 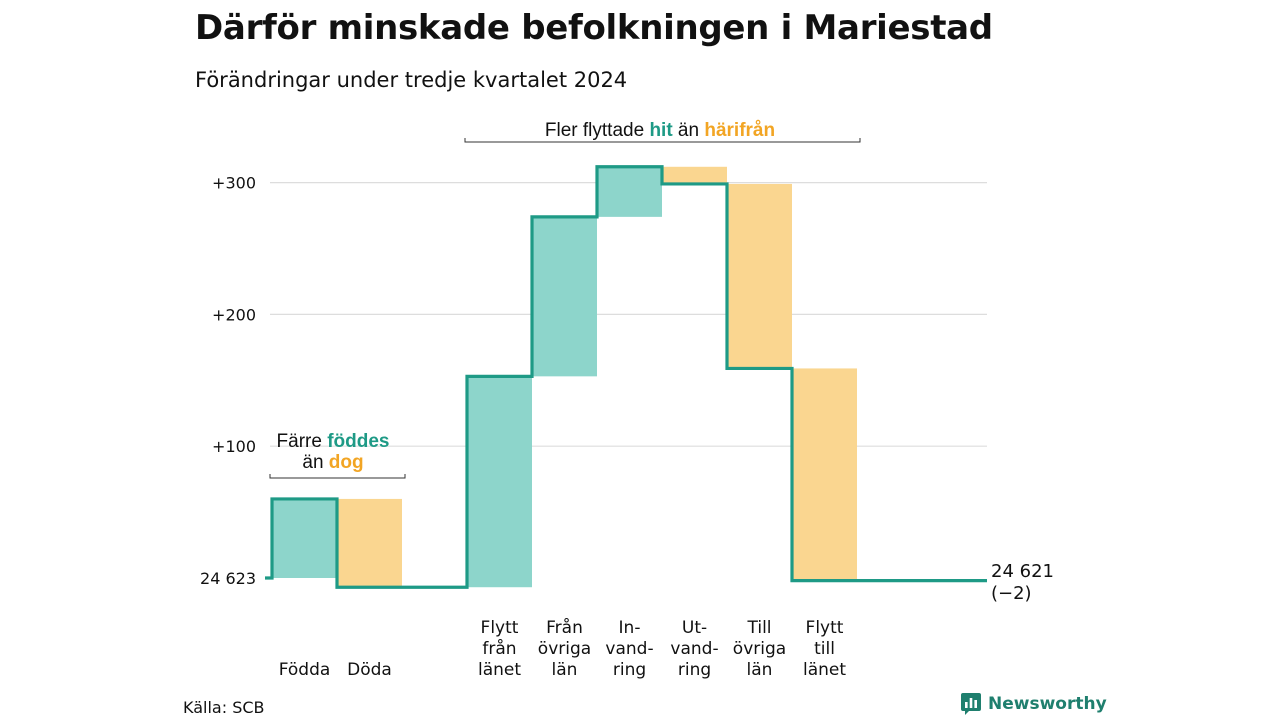 I want to click on annotation-births-bracket, so click(x=337, y=476).